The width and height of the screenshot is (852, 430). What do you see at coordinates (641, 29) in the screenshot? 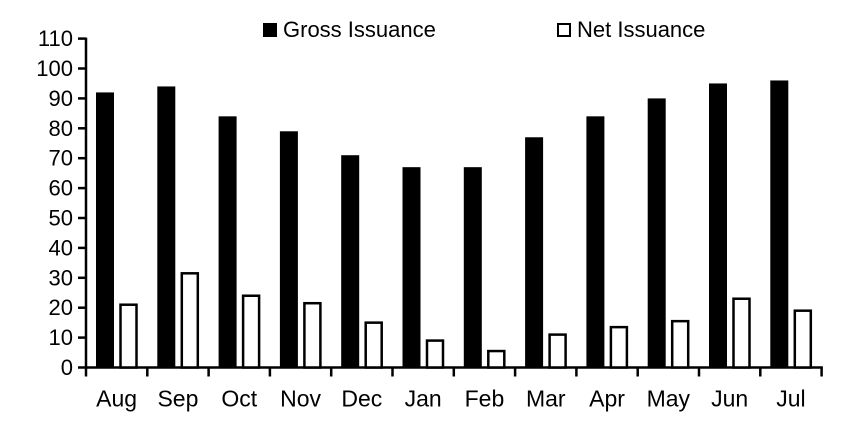
I see `legend-label-net: Net Issuance` at bounding box center [641, 29].